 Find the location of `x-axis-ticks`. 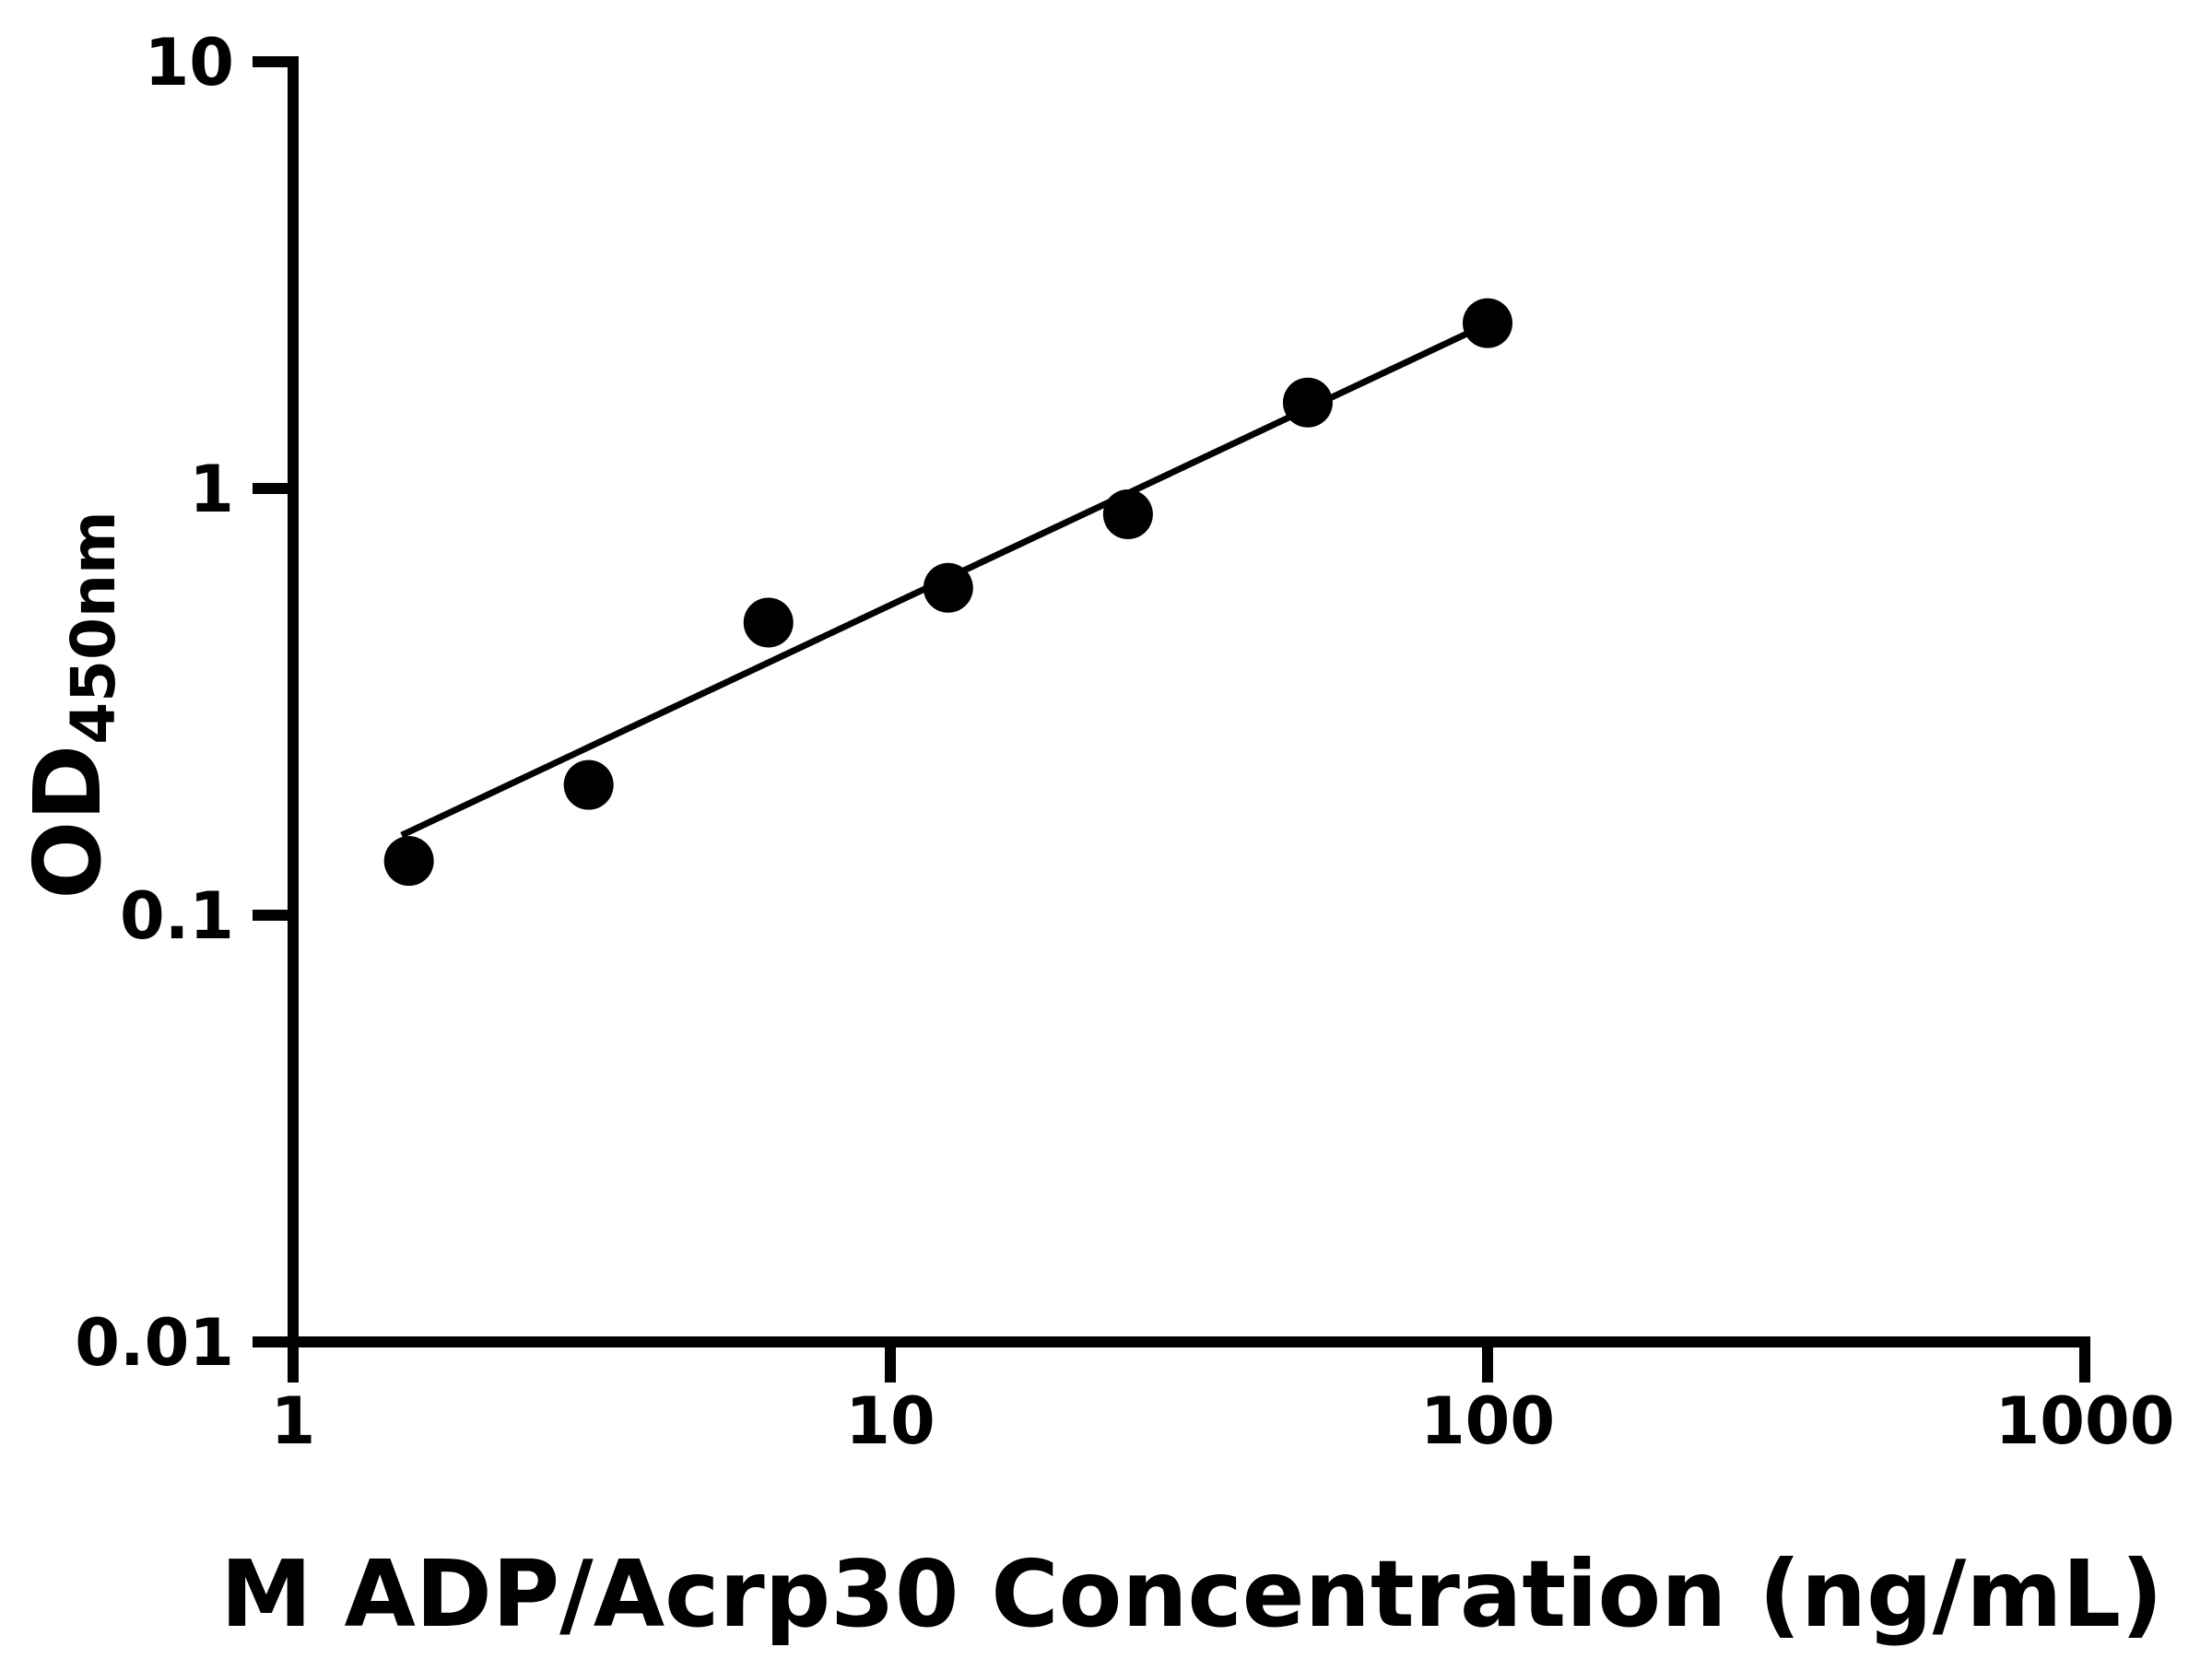

x-axis-ticks is located at coordinates (1189, 1362).